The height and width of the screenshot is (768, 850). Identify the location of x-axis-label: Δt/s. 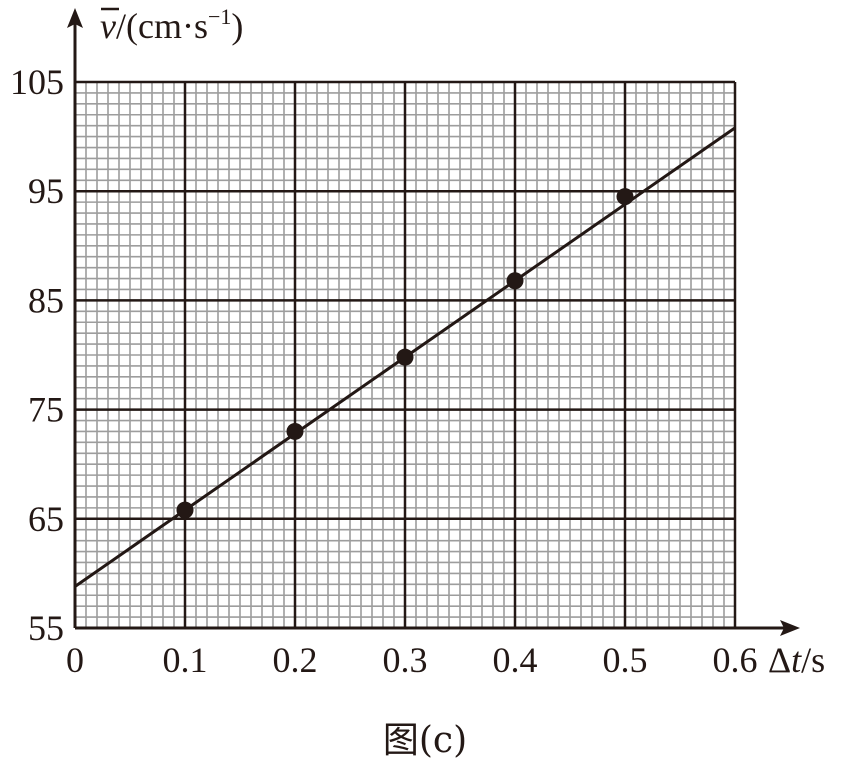
(796, 660).